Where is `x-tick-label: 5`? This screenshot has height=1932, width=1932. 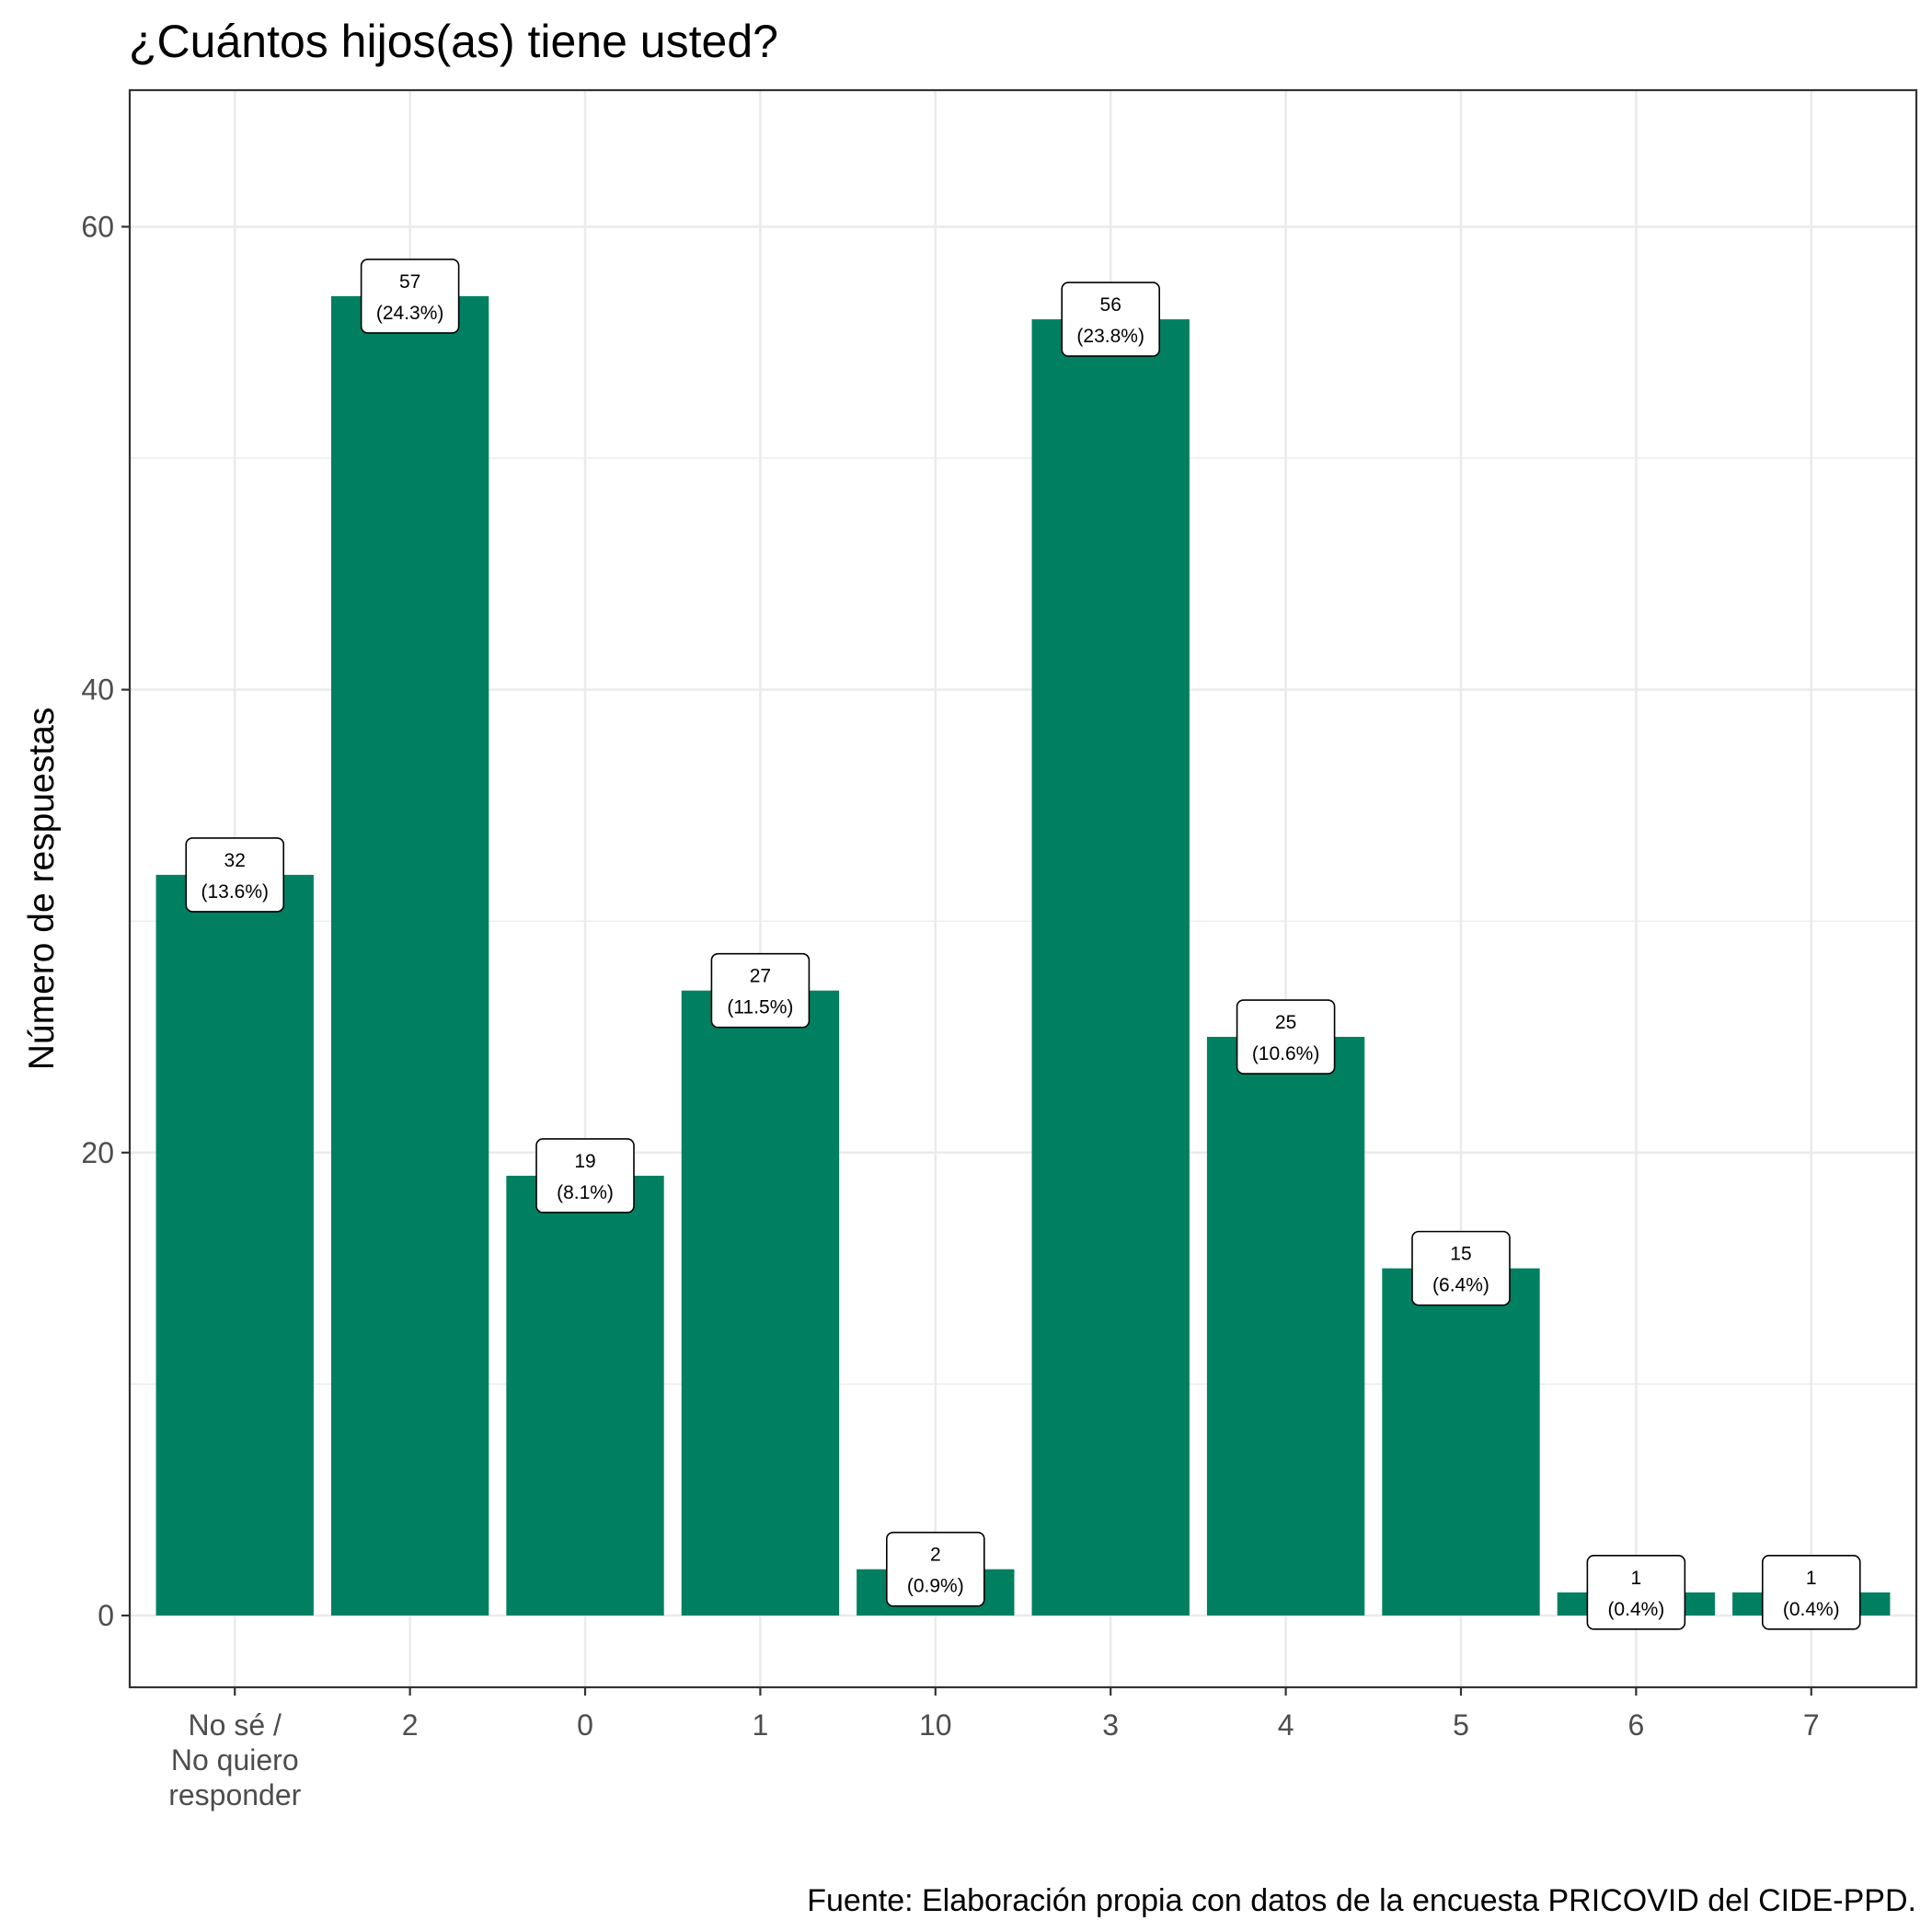
x-tick-label: 5 is located at coordinates (1461, 1725).